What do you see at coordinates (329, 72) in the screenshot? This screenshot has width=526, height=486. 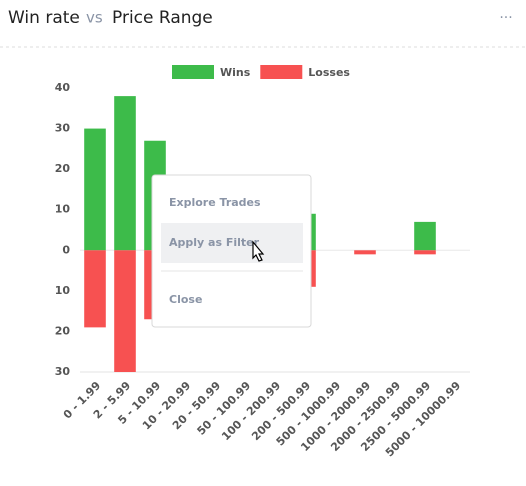 I see `legend-label: Losses` at bounding box center [329, 72].